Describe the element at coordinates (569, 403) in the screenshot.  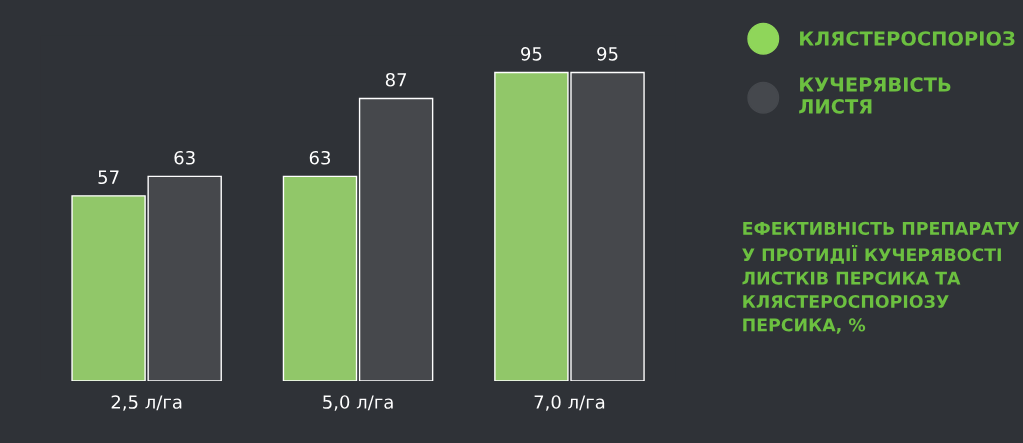
I see `x-tick-label: 7,0 л/га` at that location.